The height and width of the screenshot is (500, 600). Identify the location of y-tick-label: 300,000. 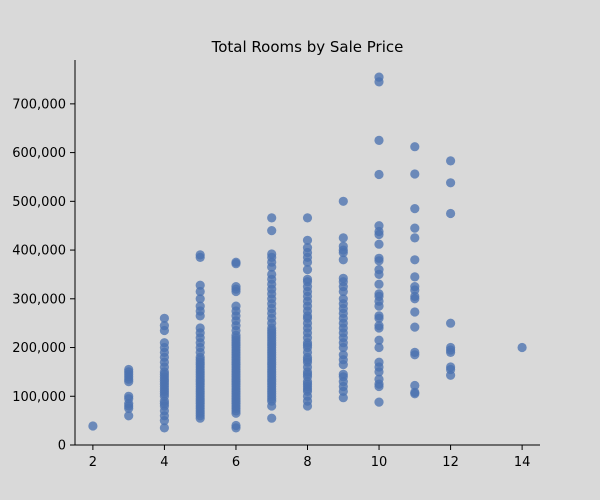
(39, 299).